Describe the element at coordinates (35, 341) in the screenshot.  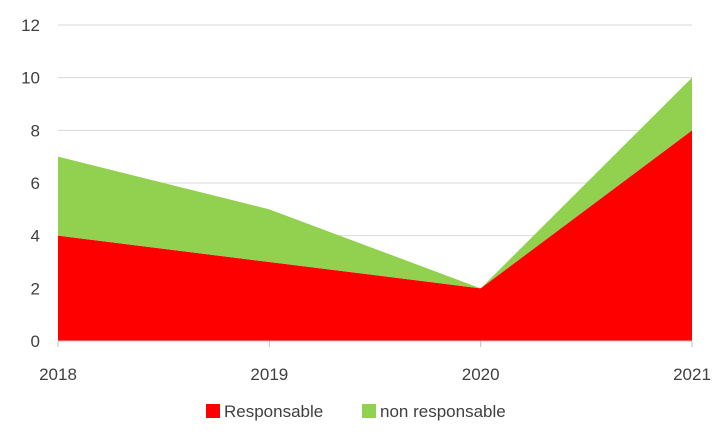
I see `y-tick-label-0: 0` at that location.